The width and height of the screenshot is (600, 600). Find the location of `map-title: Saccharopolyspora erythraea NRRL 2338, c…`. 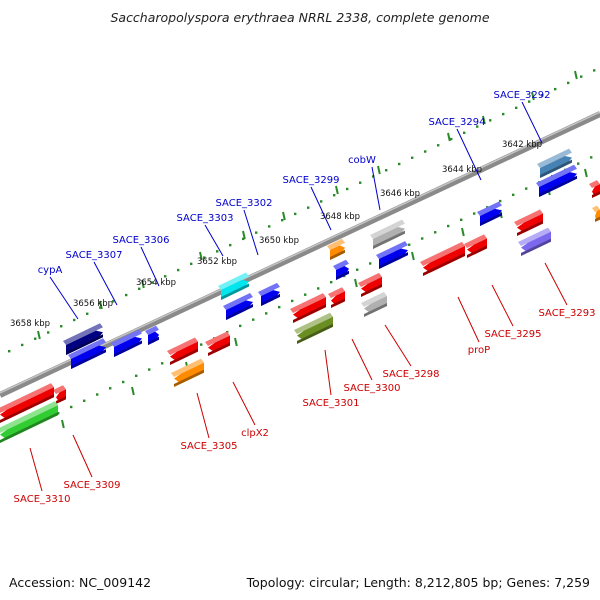

map-title: Saccharopolyspora erythraea NRRL 2338, c… is located at coordinates (300, 17).